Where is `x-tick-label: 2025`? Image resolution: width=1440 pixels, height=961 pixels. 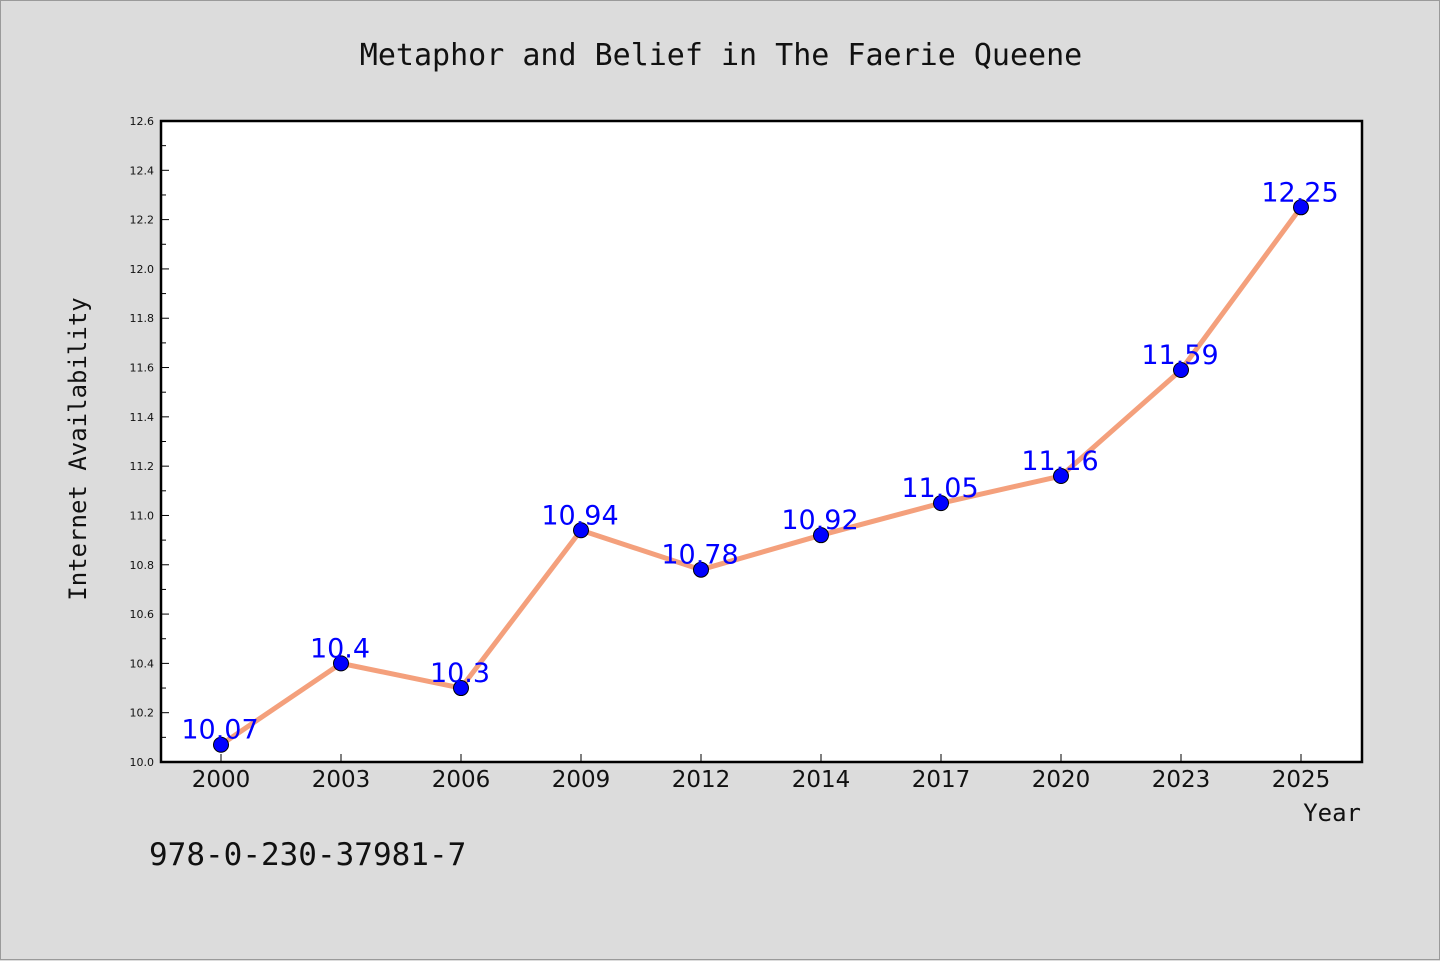
x-tick-label: 2025 is located at coordinates (1301, 780).